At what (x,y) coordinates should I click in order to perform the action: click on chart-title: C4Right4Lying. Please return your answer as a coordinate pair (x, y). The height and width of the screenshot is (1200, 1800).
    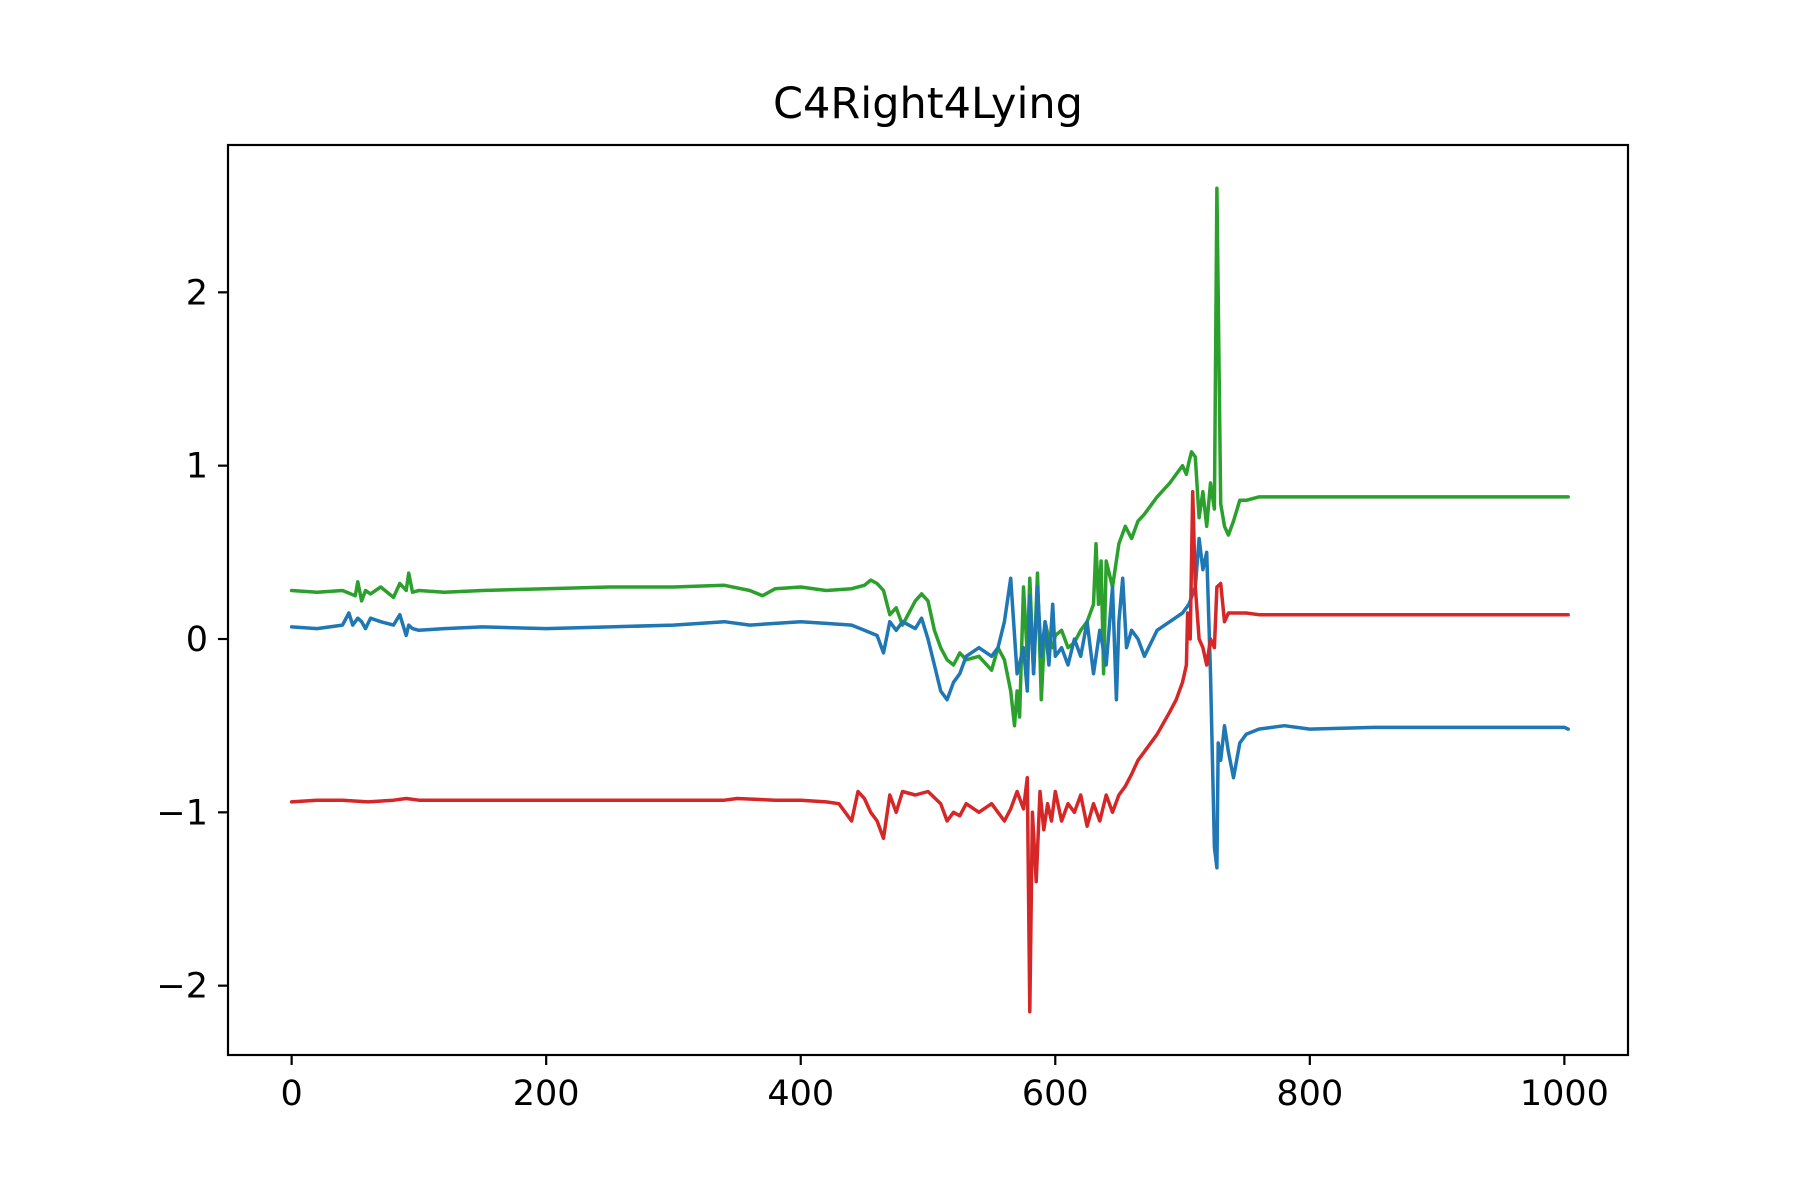
    Looking at the image, I should click on (928, 104).